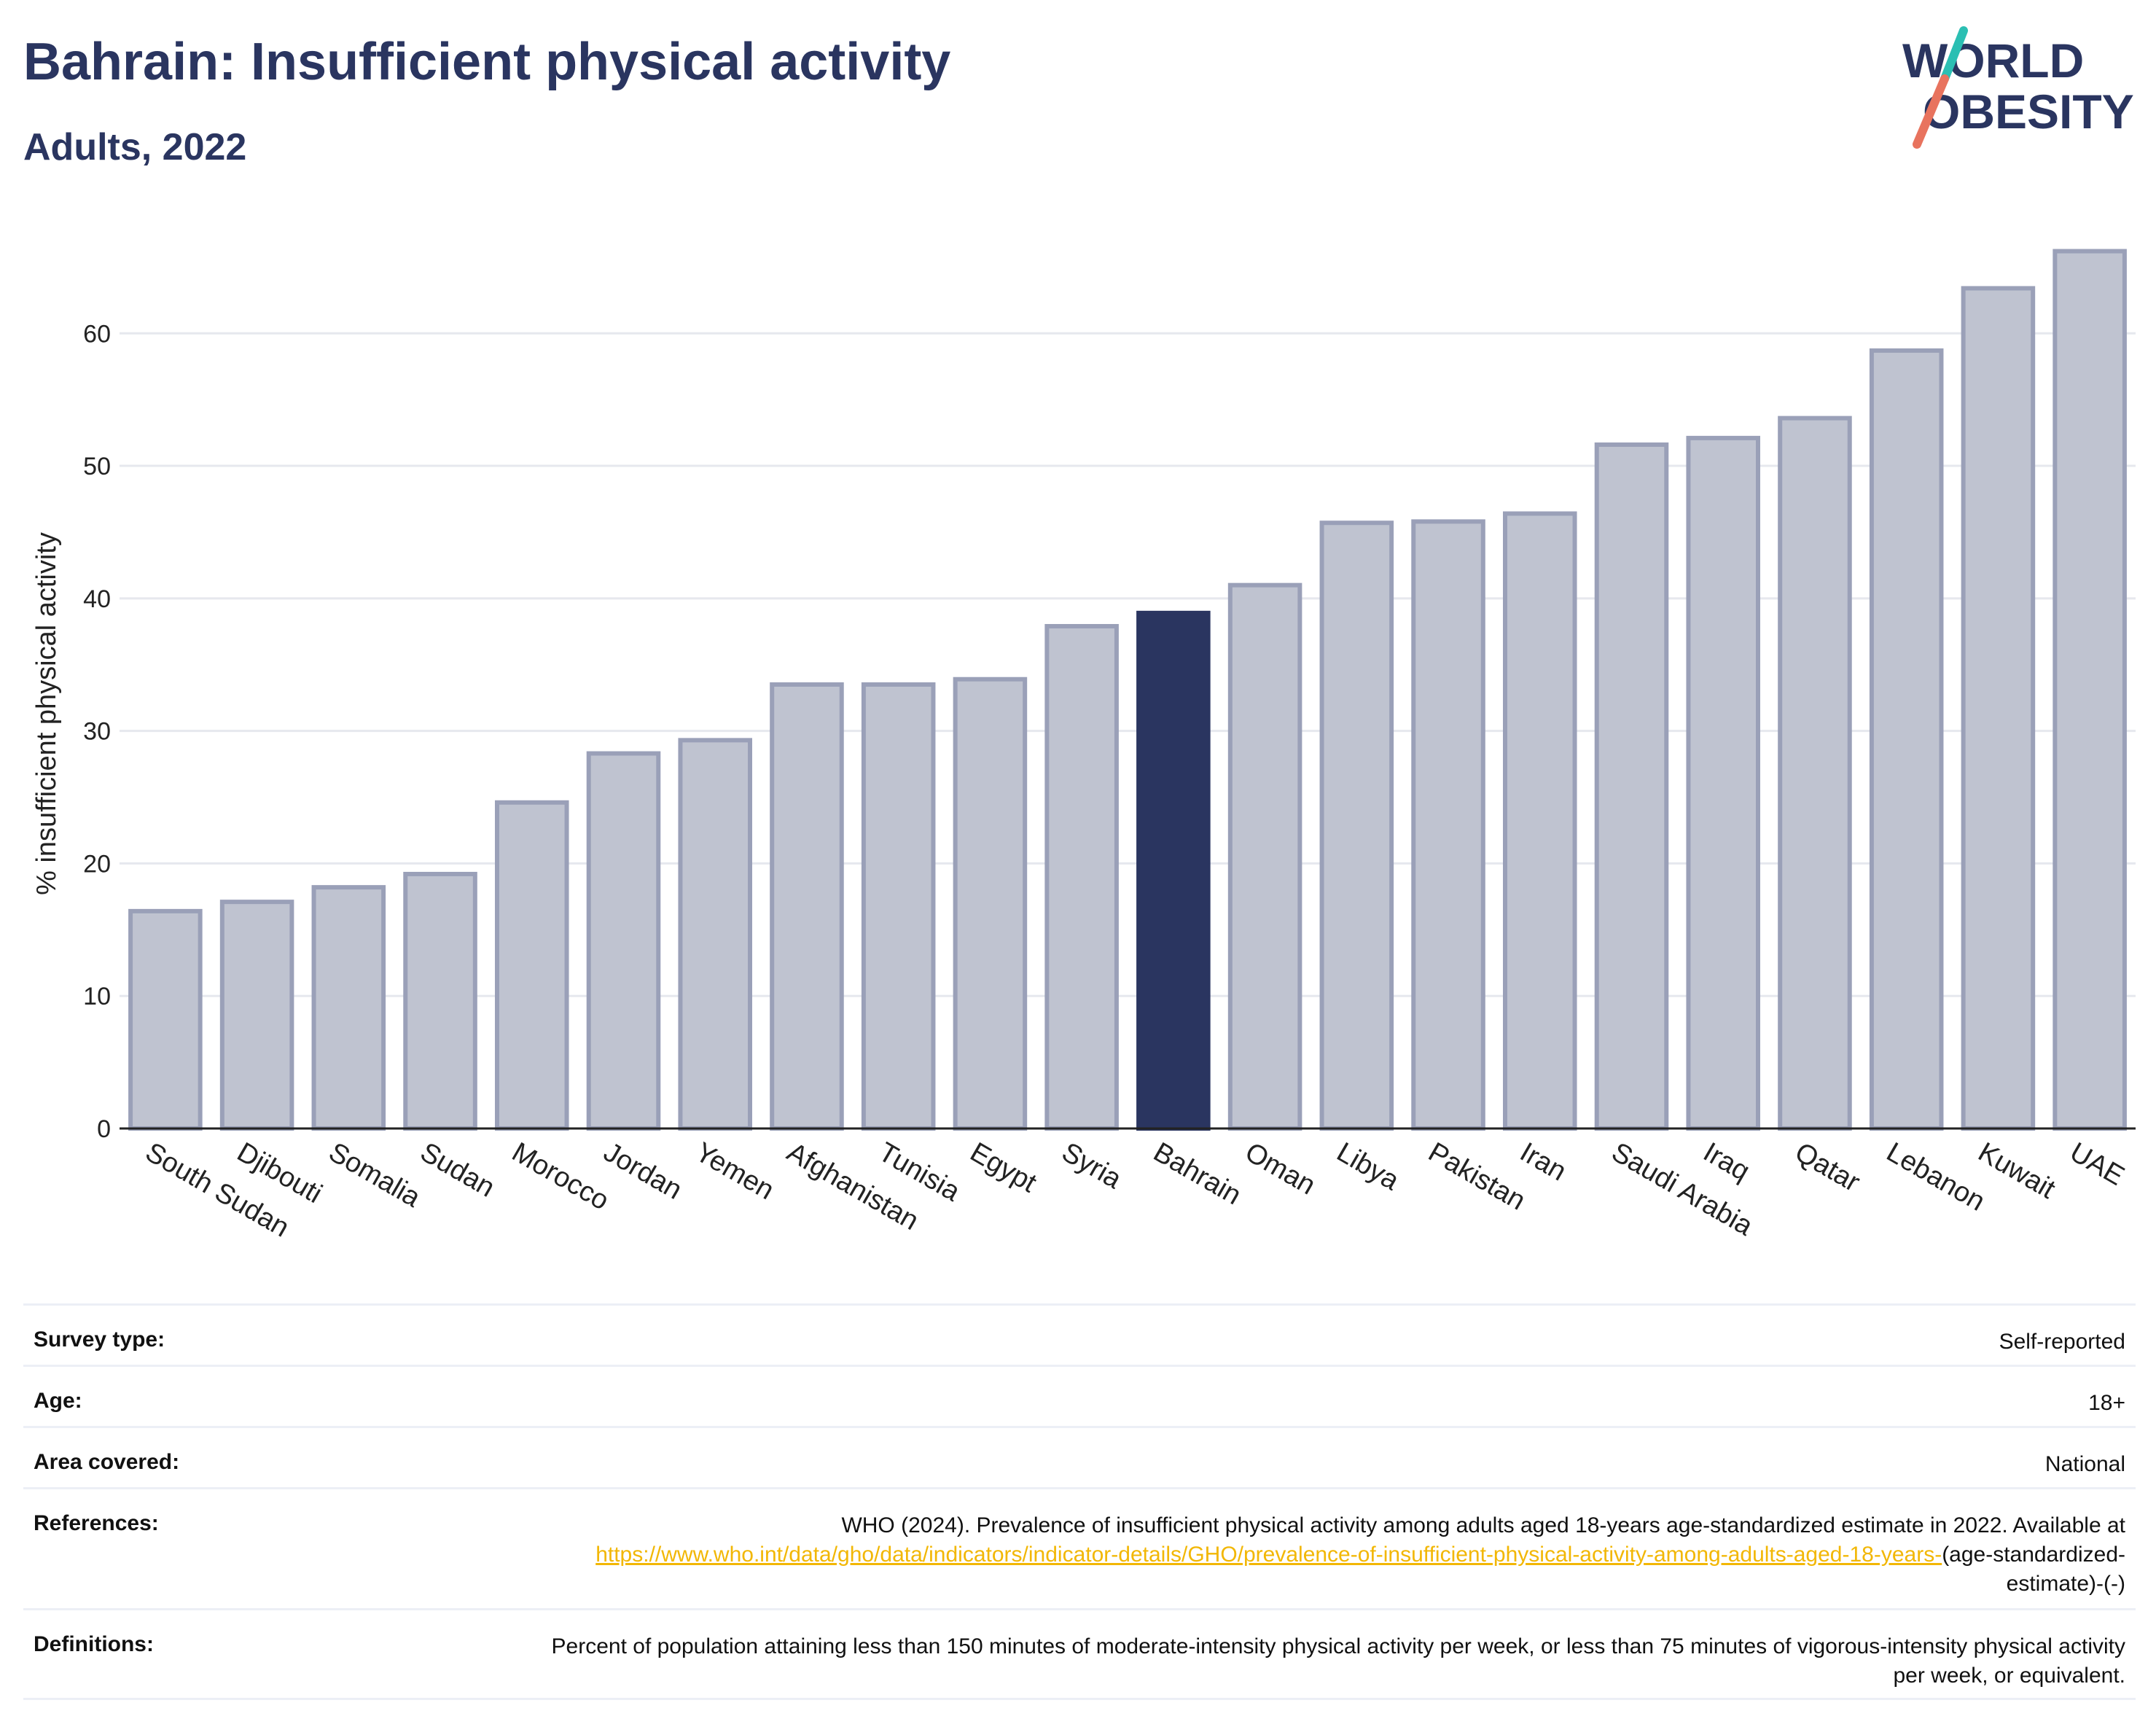 This screenshot has width=2156, height=1735. I want to click on x-tick-label: Sudan, so click(458, 1169).